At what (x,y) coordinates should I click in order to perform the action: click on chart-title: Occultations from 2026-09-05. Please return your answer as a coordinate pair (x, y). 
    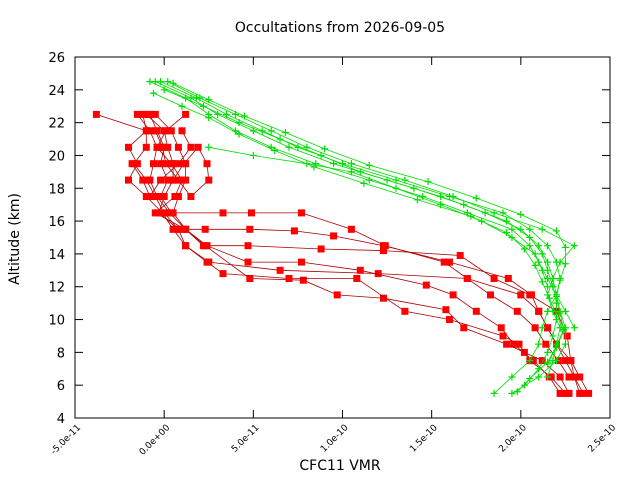
    Looking at the image, I should click on (340, 28).